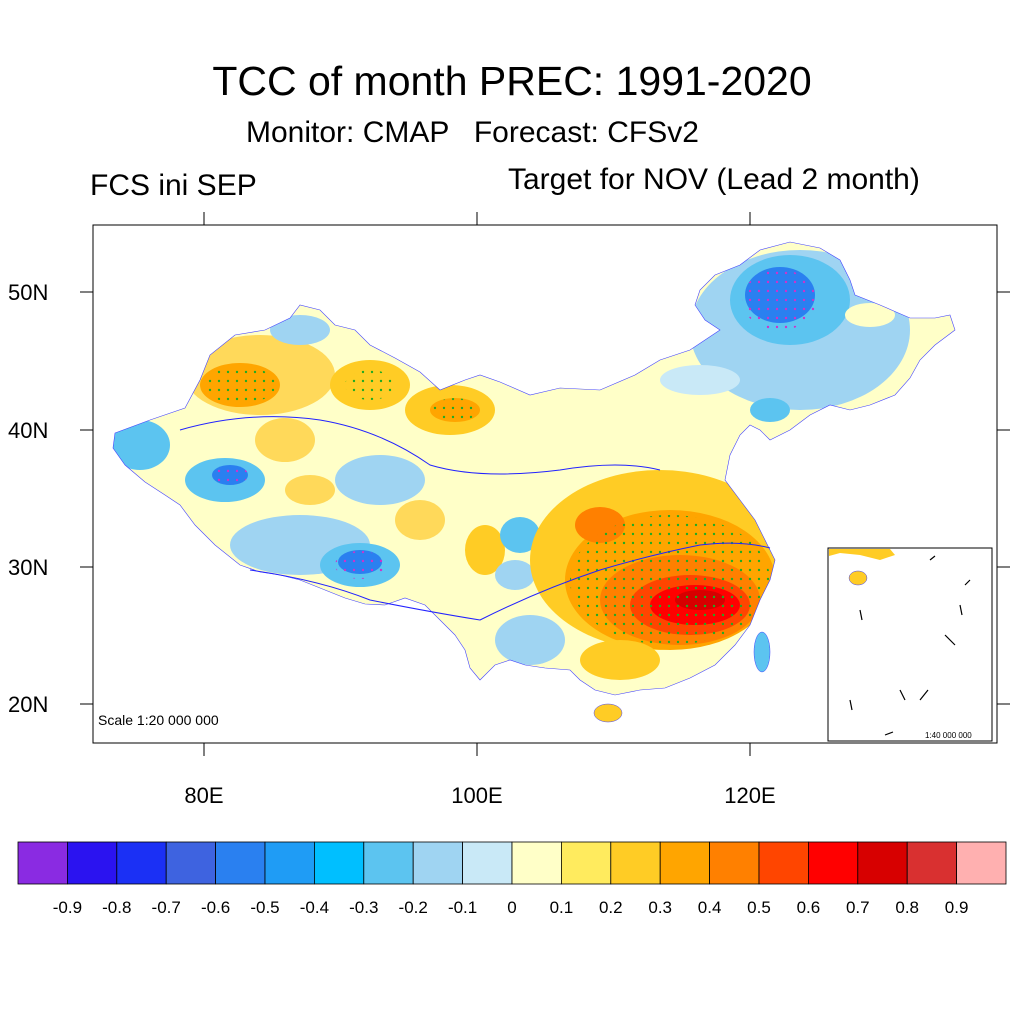 The image size is (1024, 1024). Describe the element at coordinates (413, 907) in the screenshot. I see `colorbar-label: -0.2` at that location.